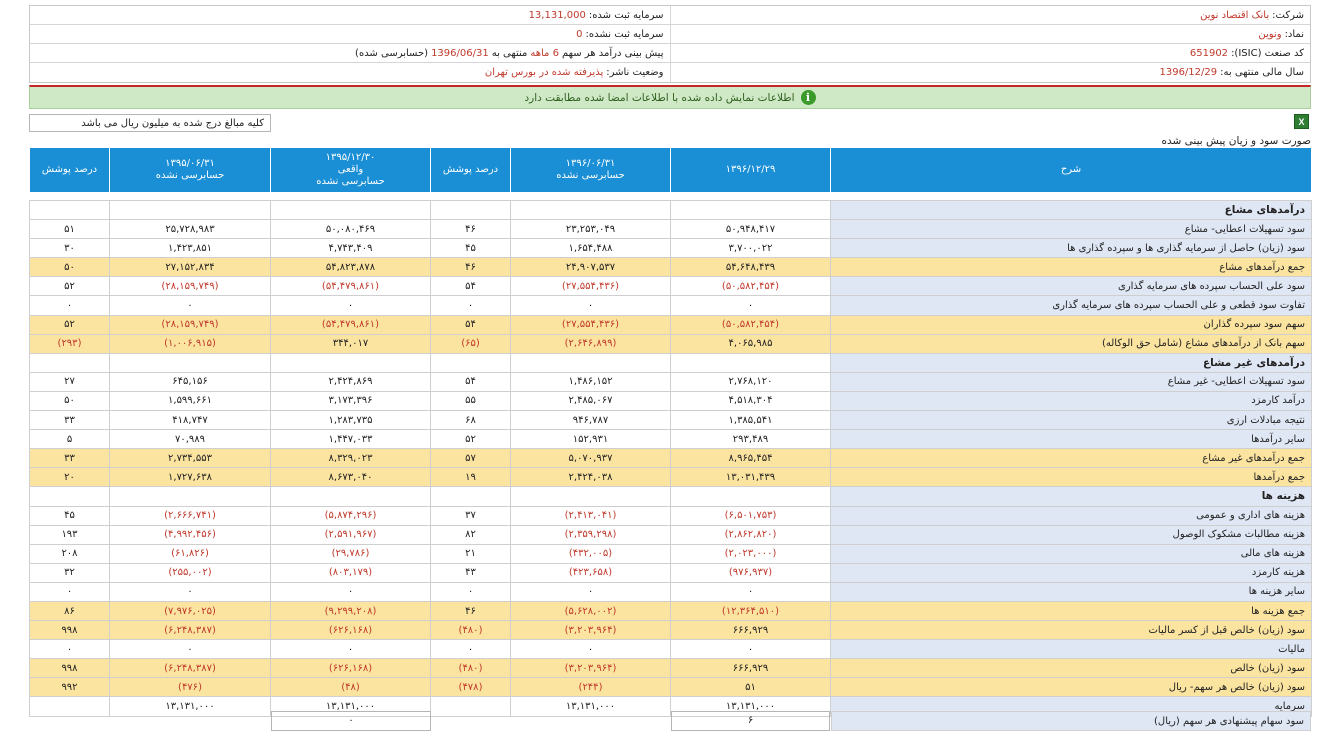 The height and width of the screenshot is (739, 1343). I want to click on row-value-col6: ۲۰, so click(69, 477).